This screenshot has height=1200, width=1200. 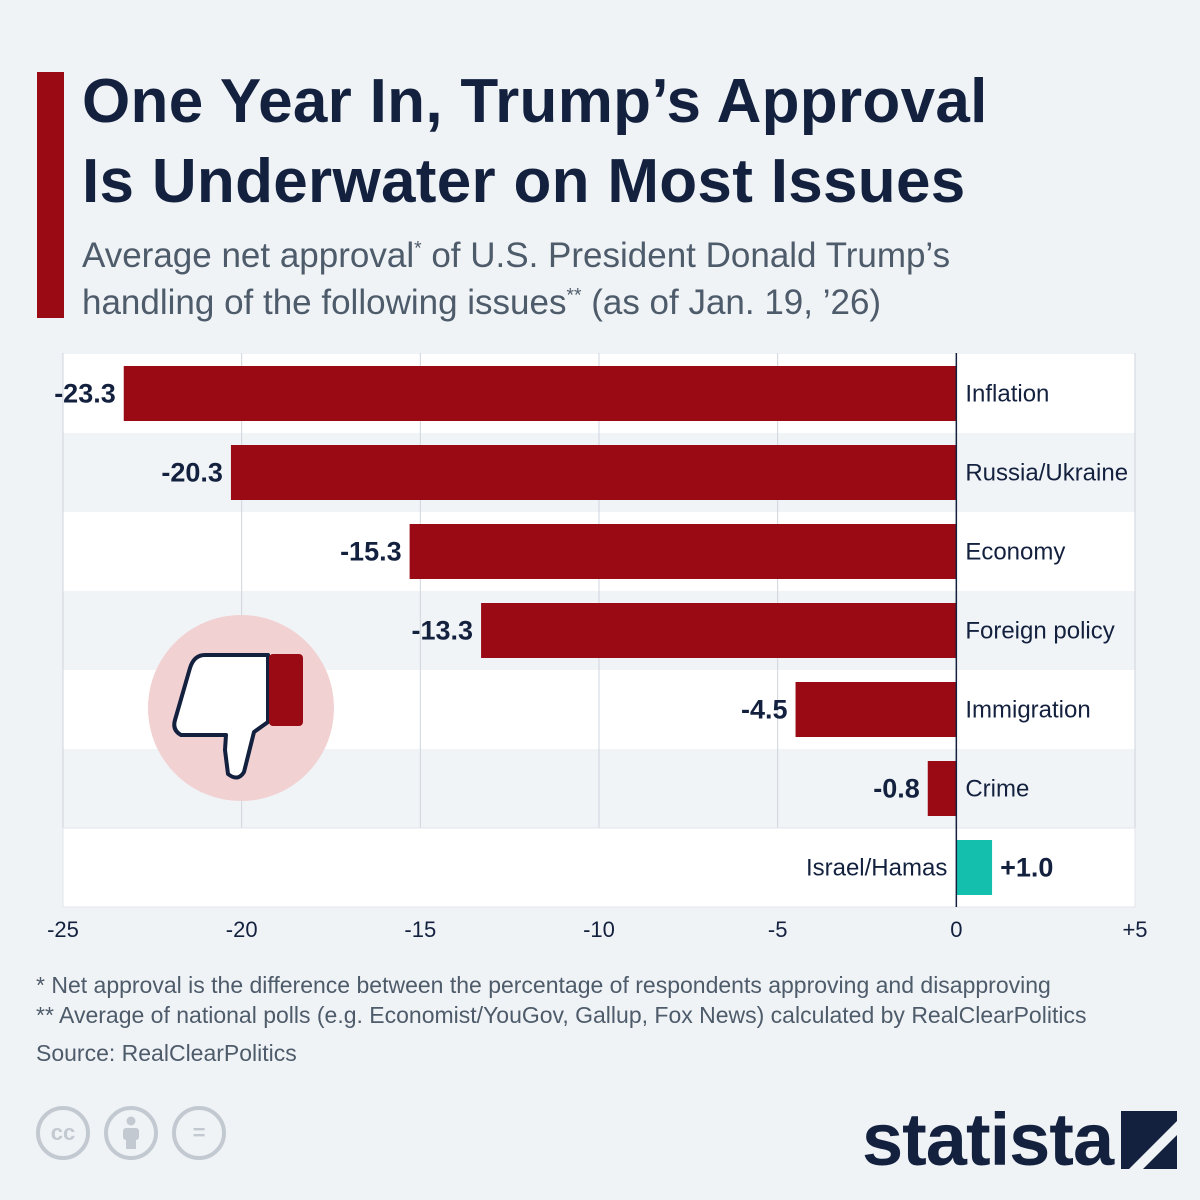 I want to click on tick-label: -5, so click(x=778, y=929).